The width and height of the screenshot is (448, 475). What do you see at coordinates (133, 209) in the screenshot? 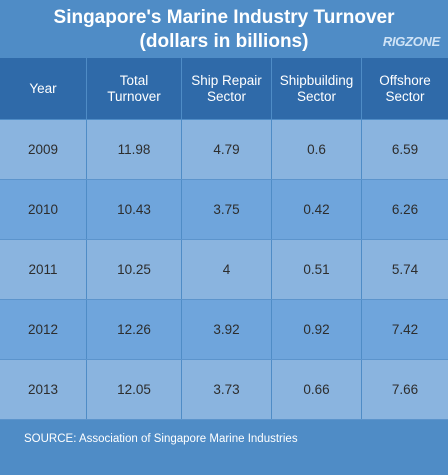
I see `table-cell: 10.43` at bounding box center [133, 209].